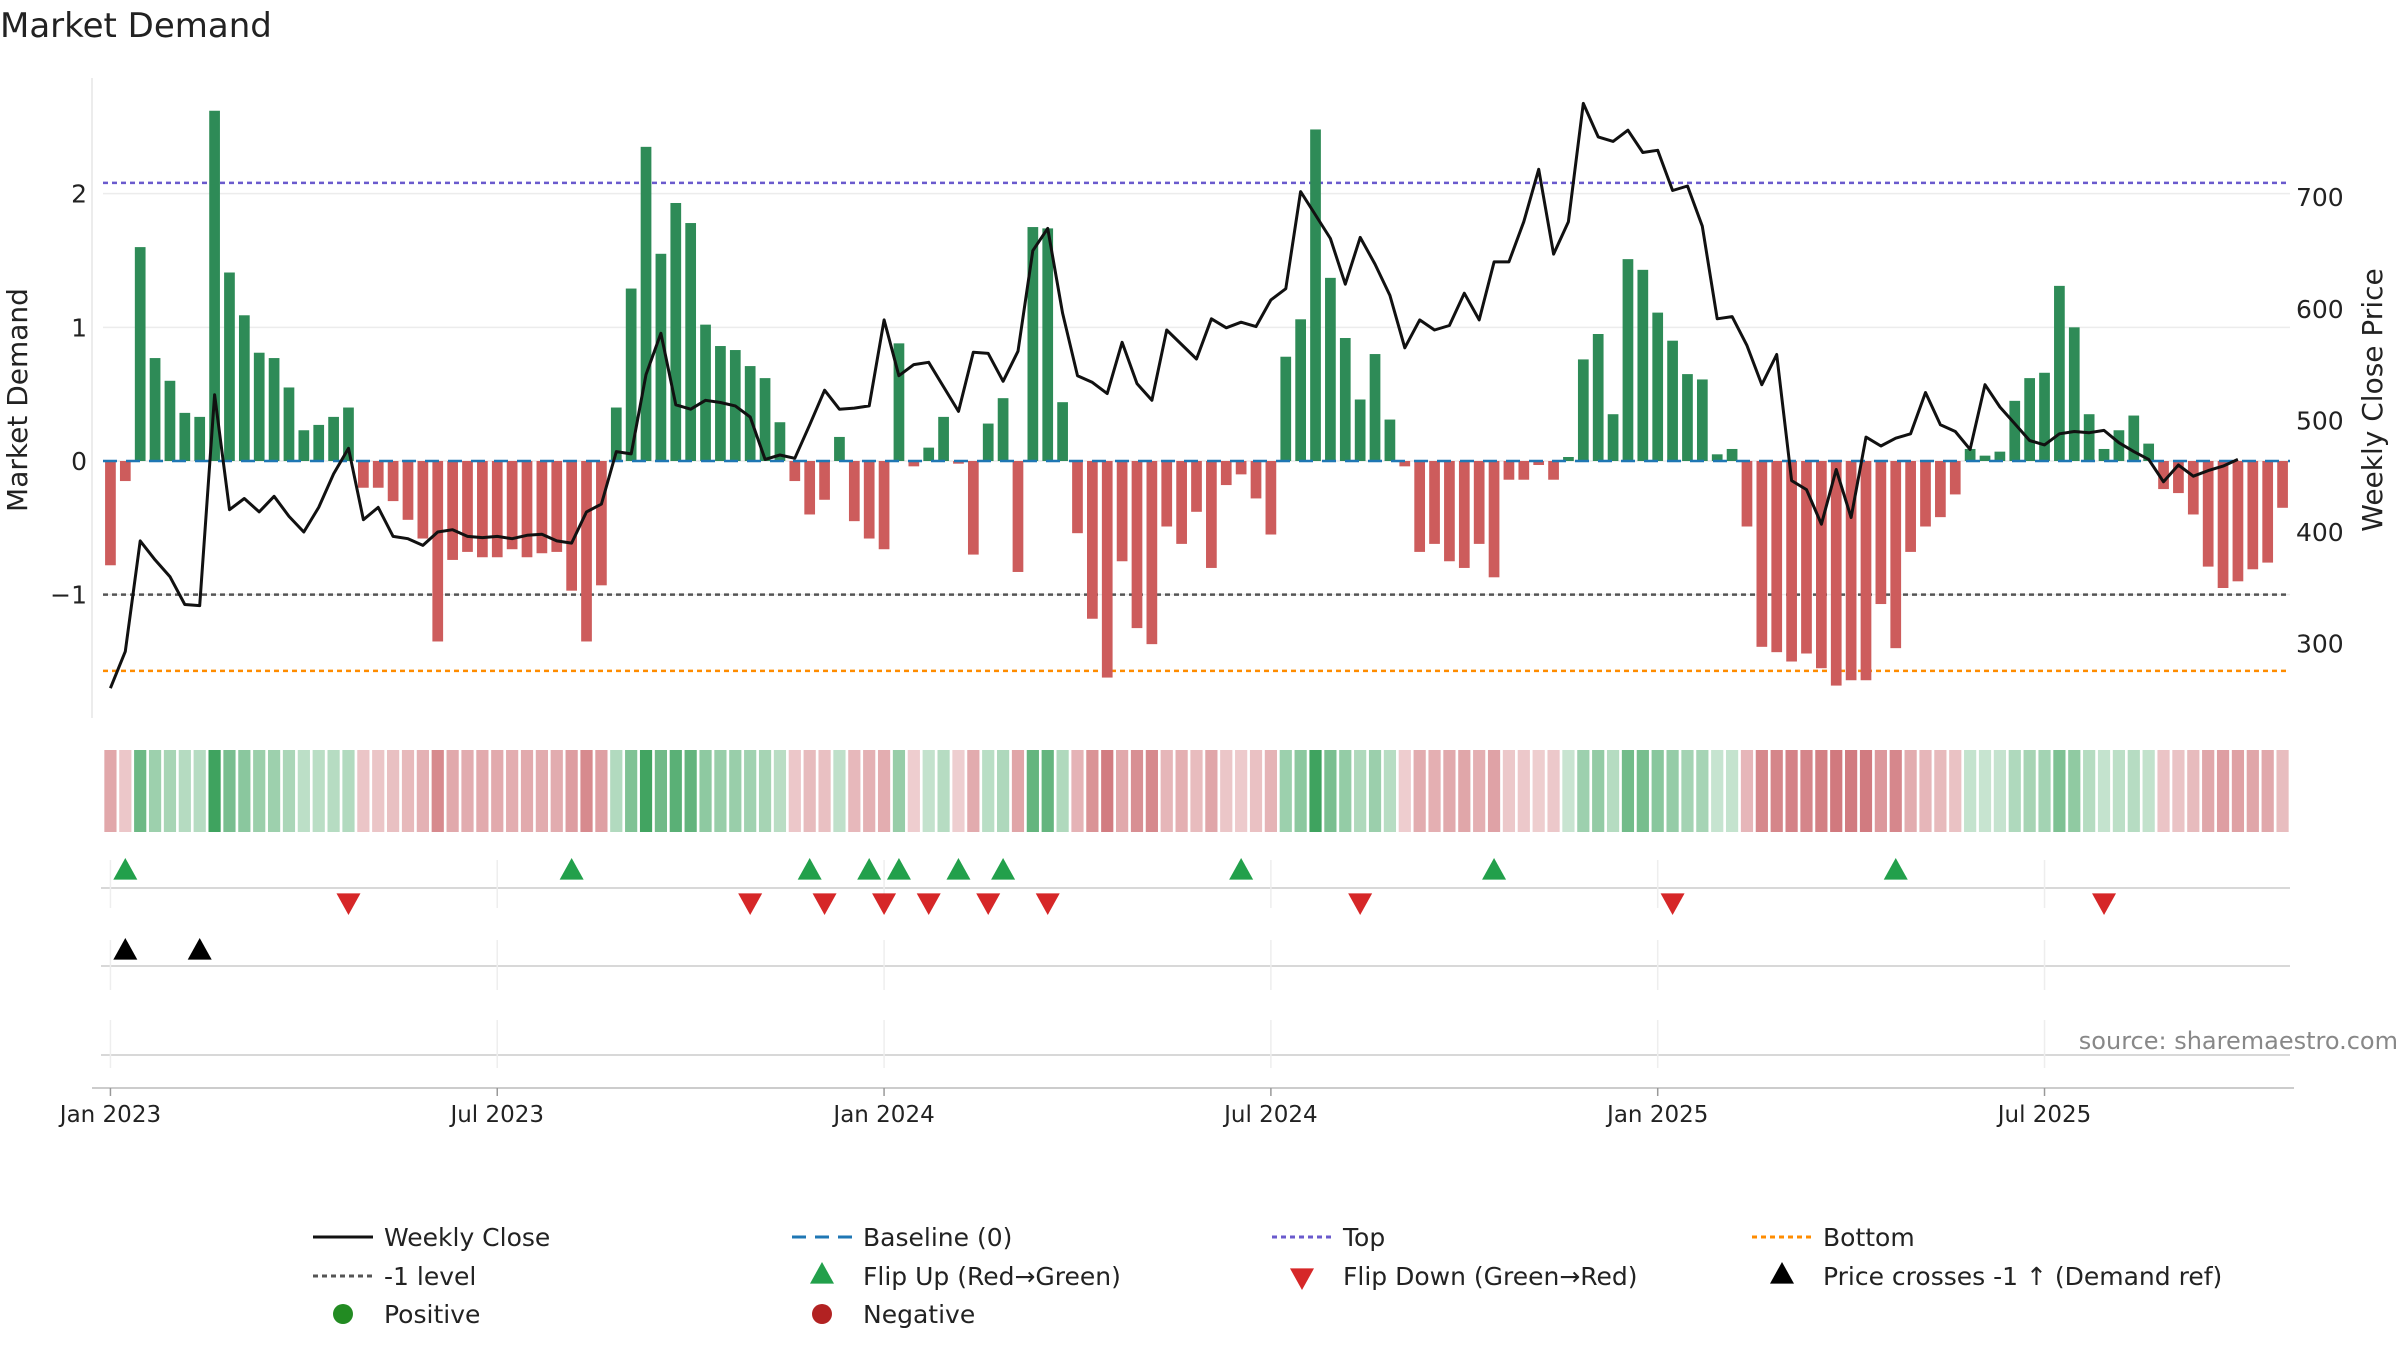  Describe the element at coordinates (68, 595) in the screenshot. I see `left-tick-label: −1` at that location.